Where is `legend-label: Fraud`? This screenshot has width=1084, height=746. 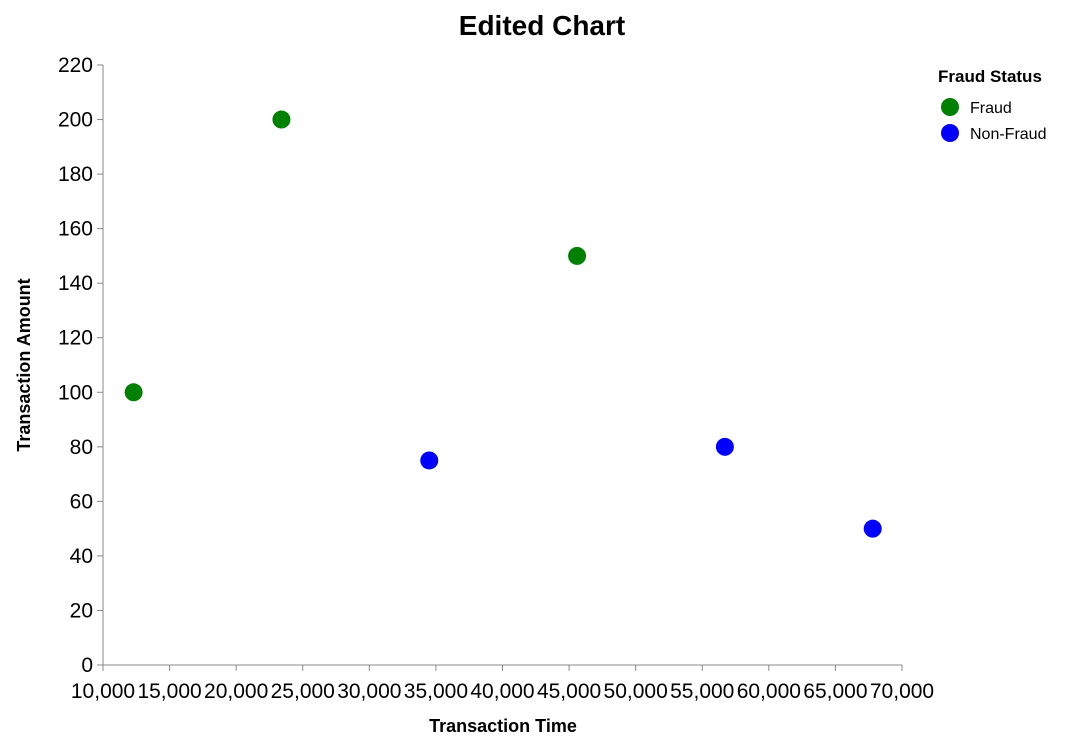
legend-label: Fraud is located at coordinates (991, 108).